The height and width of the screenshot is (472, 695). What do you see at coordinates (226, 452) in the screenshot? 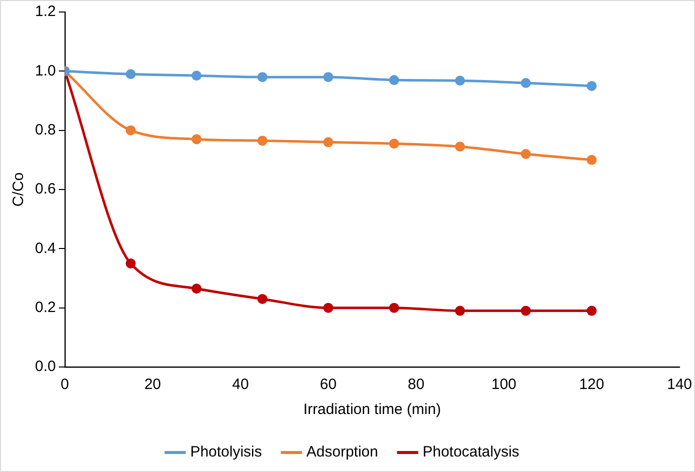
I see `legend-label: Photolyisis` at bounding box center [226, 452].